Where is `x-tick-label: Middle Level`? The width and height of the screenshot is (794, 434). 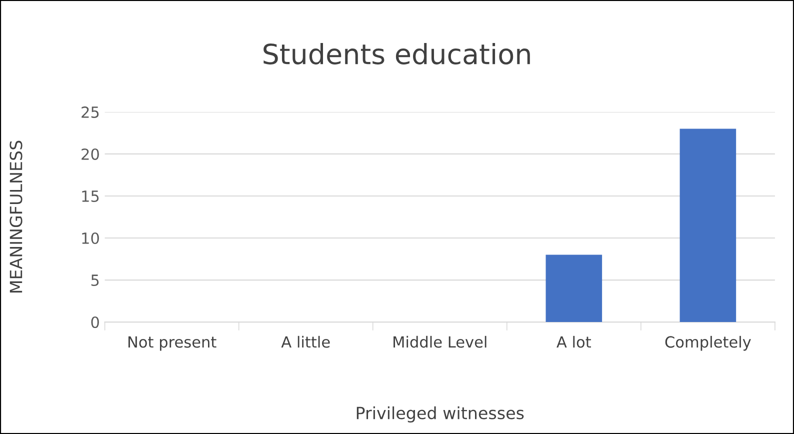 x-tick-label: Middle Level is located at coordinates (440, 342).